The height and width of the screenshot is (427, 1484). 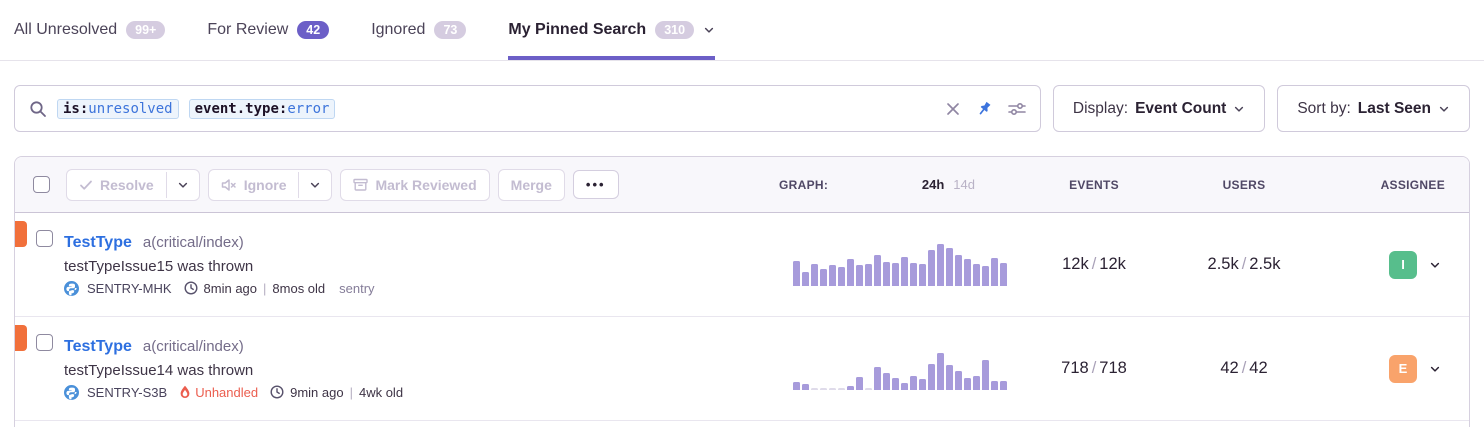 What do you see at coordinates (317, 392) in the screenshot?
I see `last-seen: 9min ago` at bounding box center [317, 392].